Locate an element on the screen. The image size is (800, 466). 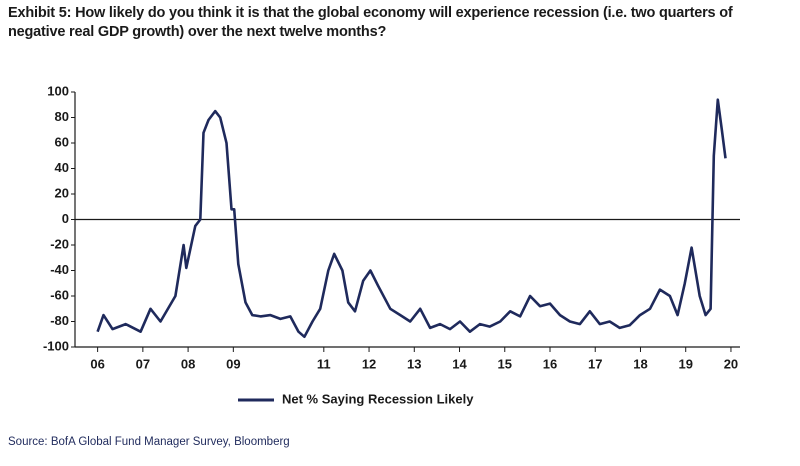
y-tick-label: -60 is located at coordinates (59, 294).